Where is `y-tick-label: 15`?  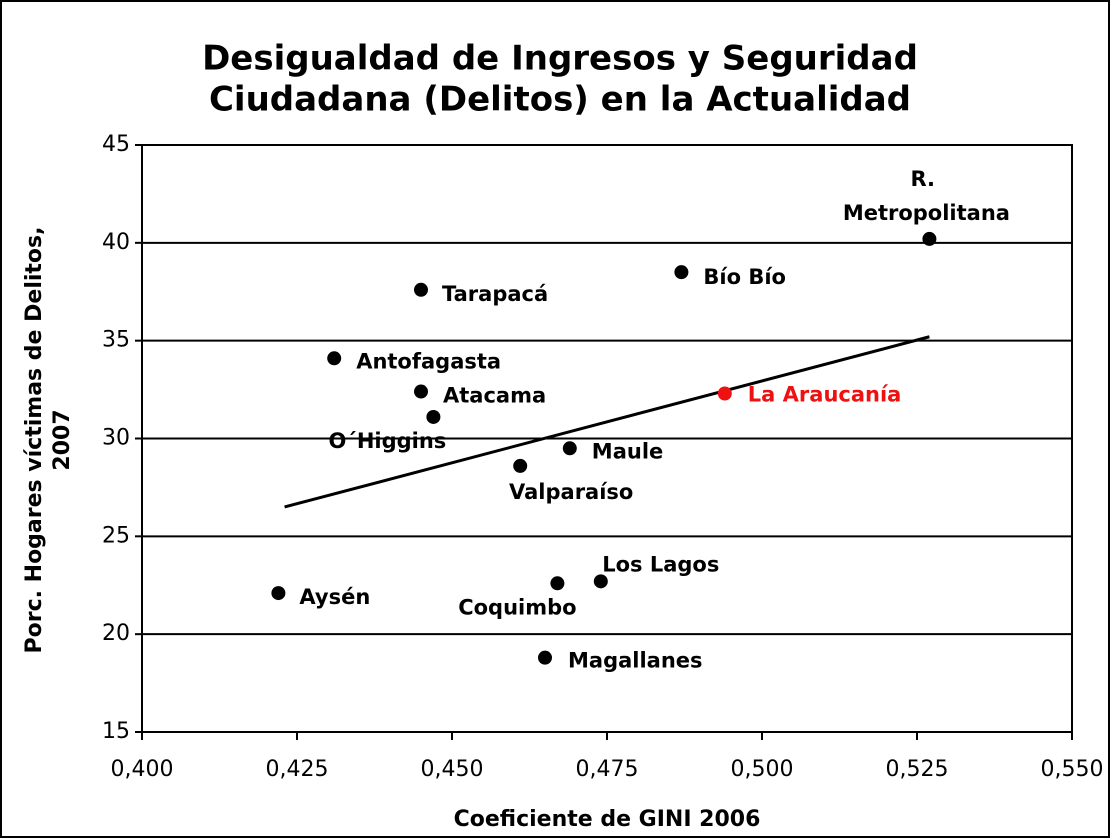 y-tick-label: 15 is located at coordinates (116, 731).